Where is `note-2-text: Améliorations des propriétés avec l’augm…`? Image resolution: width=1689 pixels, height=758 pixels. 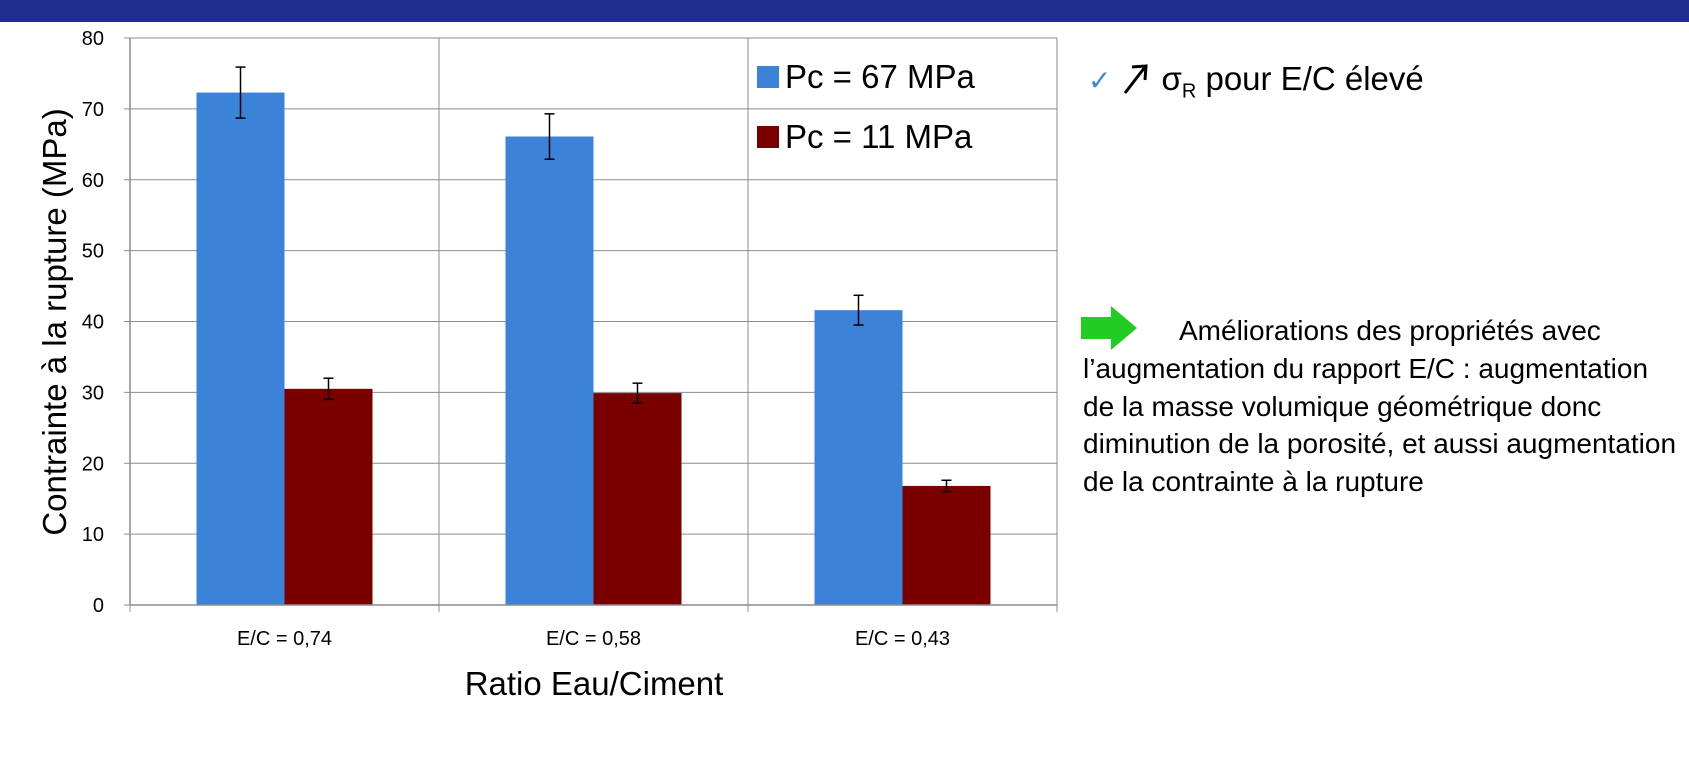 note-2-text: Améliorations des propriétés avec l’augm… is located at coordinates (1380, 406).